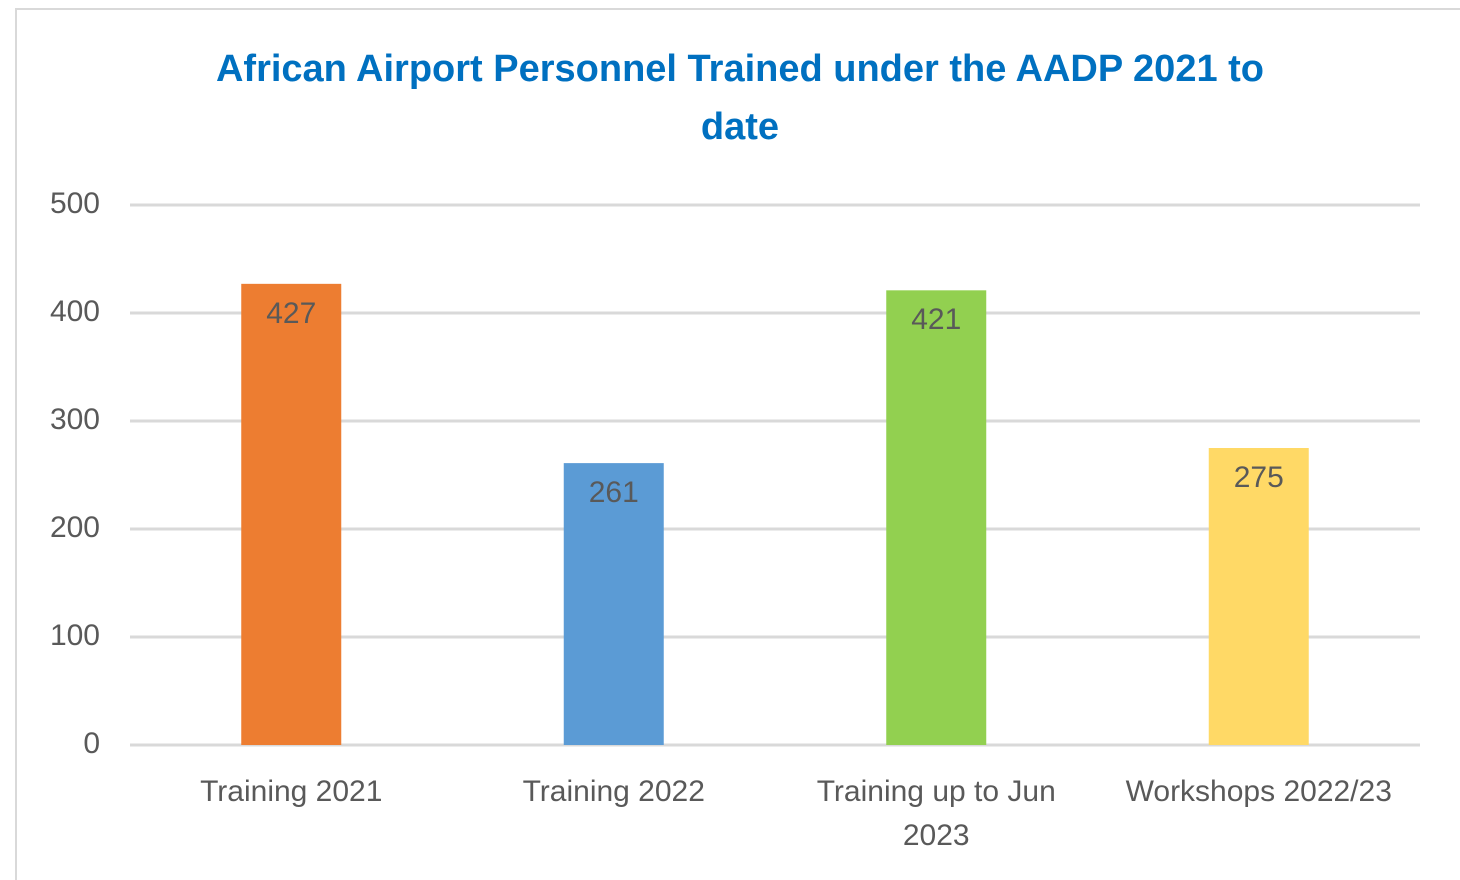  I want to click on y-tick-label: 100, so click(75, 635).